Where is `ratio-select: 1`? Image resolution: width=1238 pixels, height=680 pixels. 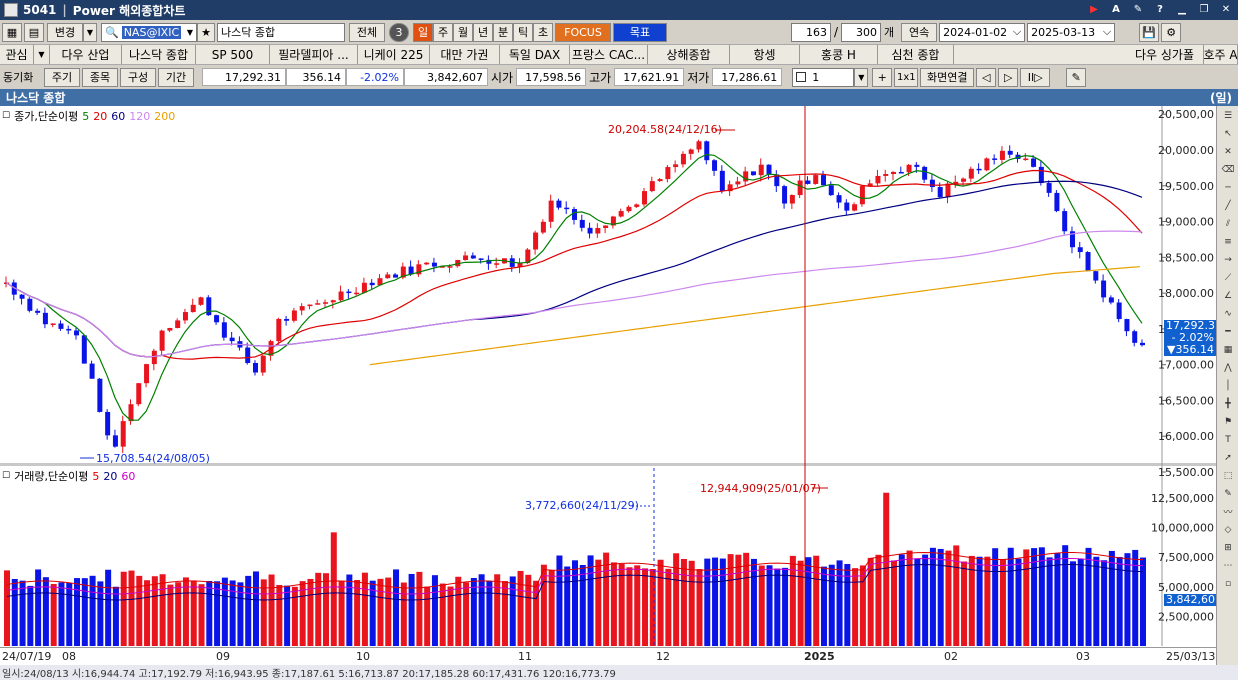
ratio-select: 1 is located at coordinates (823, 77).